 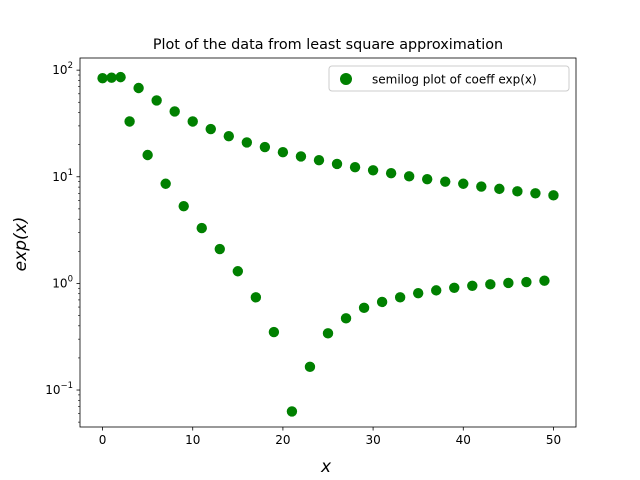 What do you see at coordinates (62, 176) in the screenshot?
I see `y-tick-label: 10¹` at bounding box center [62, 176].